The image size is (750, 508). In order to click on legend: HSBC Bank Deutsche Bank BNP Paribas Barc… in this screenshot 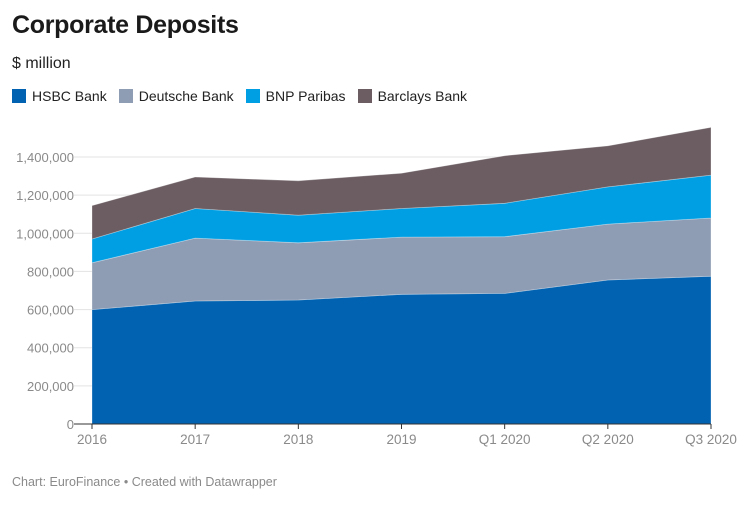, I will do `click(245, 96)`.